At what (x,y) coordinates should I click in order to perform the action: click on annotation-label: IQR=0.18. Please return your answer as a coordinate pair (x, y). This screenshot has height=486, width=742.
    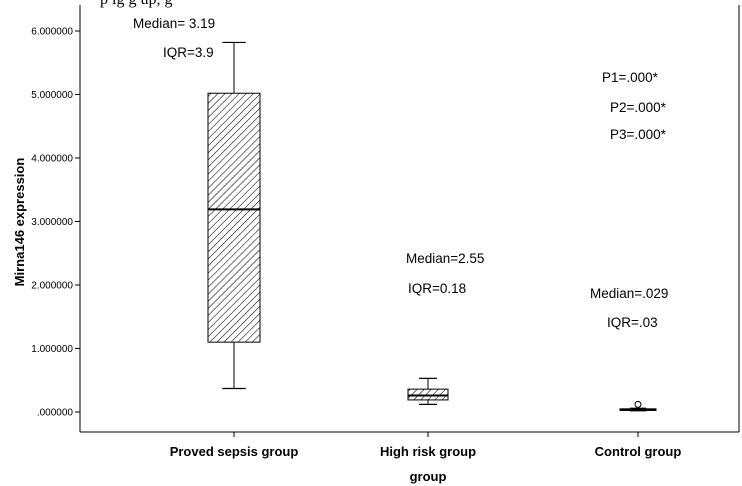
    Looking at the image, I should click on (437, 288).